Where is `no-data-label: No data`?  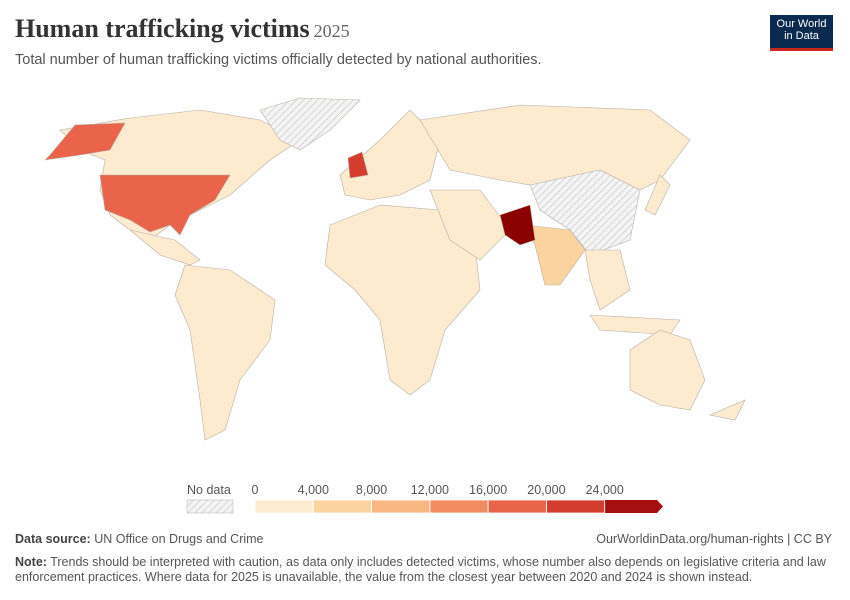
no-data-label: No data is located at coordinates (209, 490).